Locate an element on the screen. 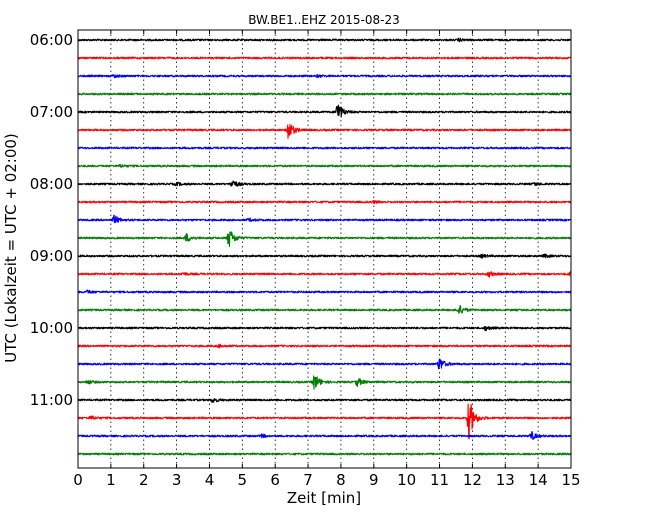 The width and height of the screenshot is (650, 525). x-tick-label: 11 is located at coordinates (439, 480).